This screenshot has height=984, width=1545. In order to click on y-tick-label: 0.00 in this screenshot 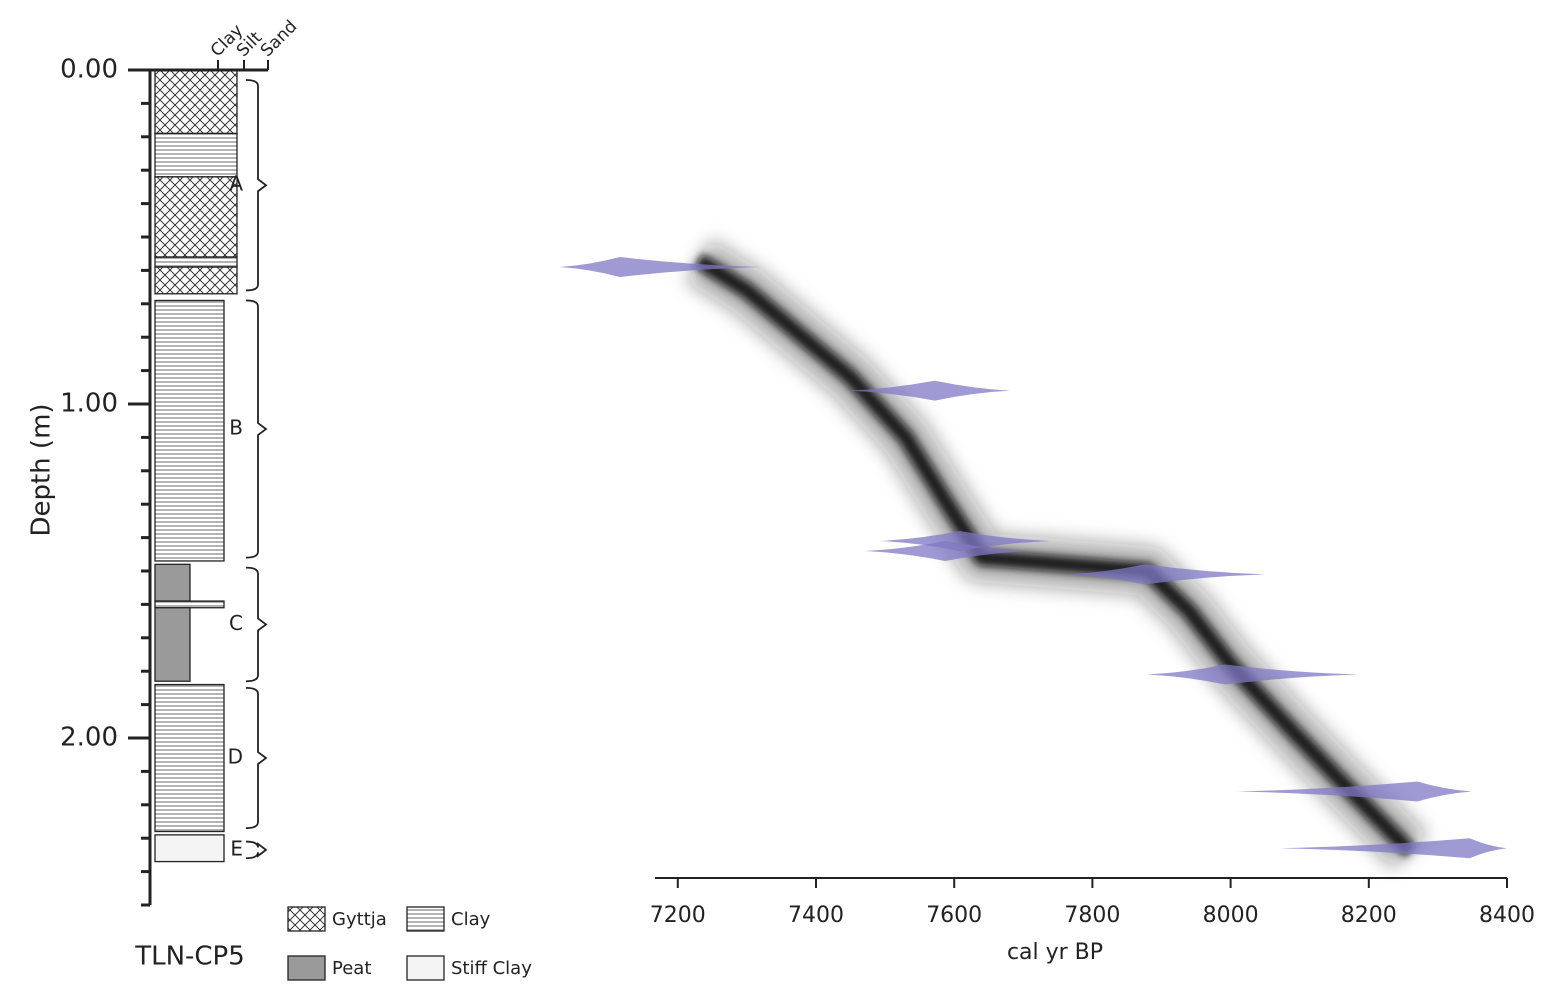, I will do `click(89, 70)`.